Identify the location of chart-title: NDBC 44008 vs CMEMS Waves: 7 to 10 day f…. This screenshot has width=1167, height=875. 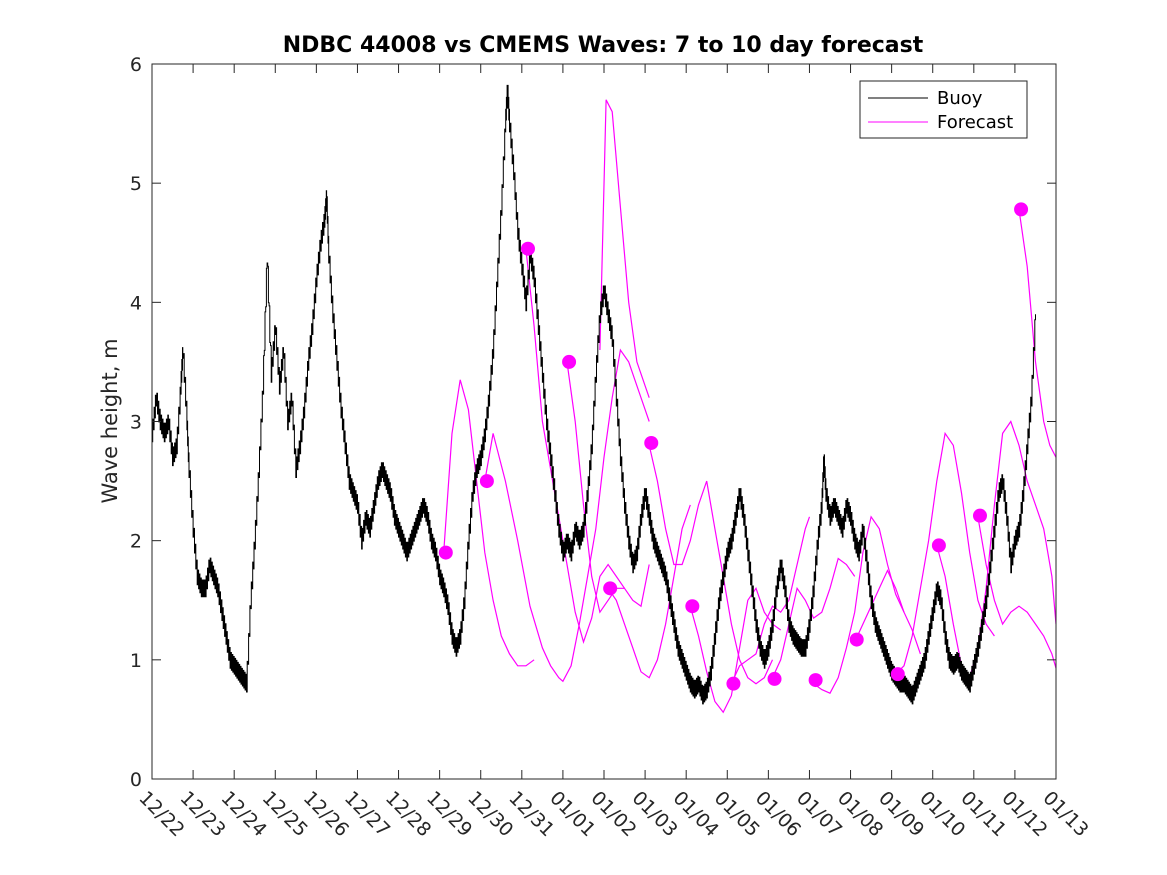
(603, 45).